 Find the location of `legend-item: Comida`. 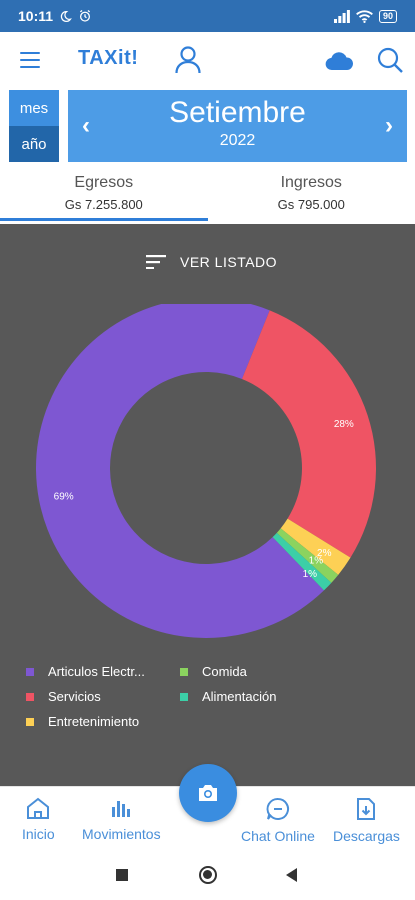

legend-item: Comida is located at coordinates (213, 671).